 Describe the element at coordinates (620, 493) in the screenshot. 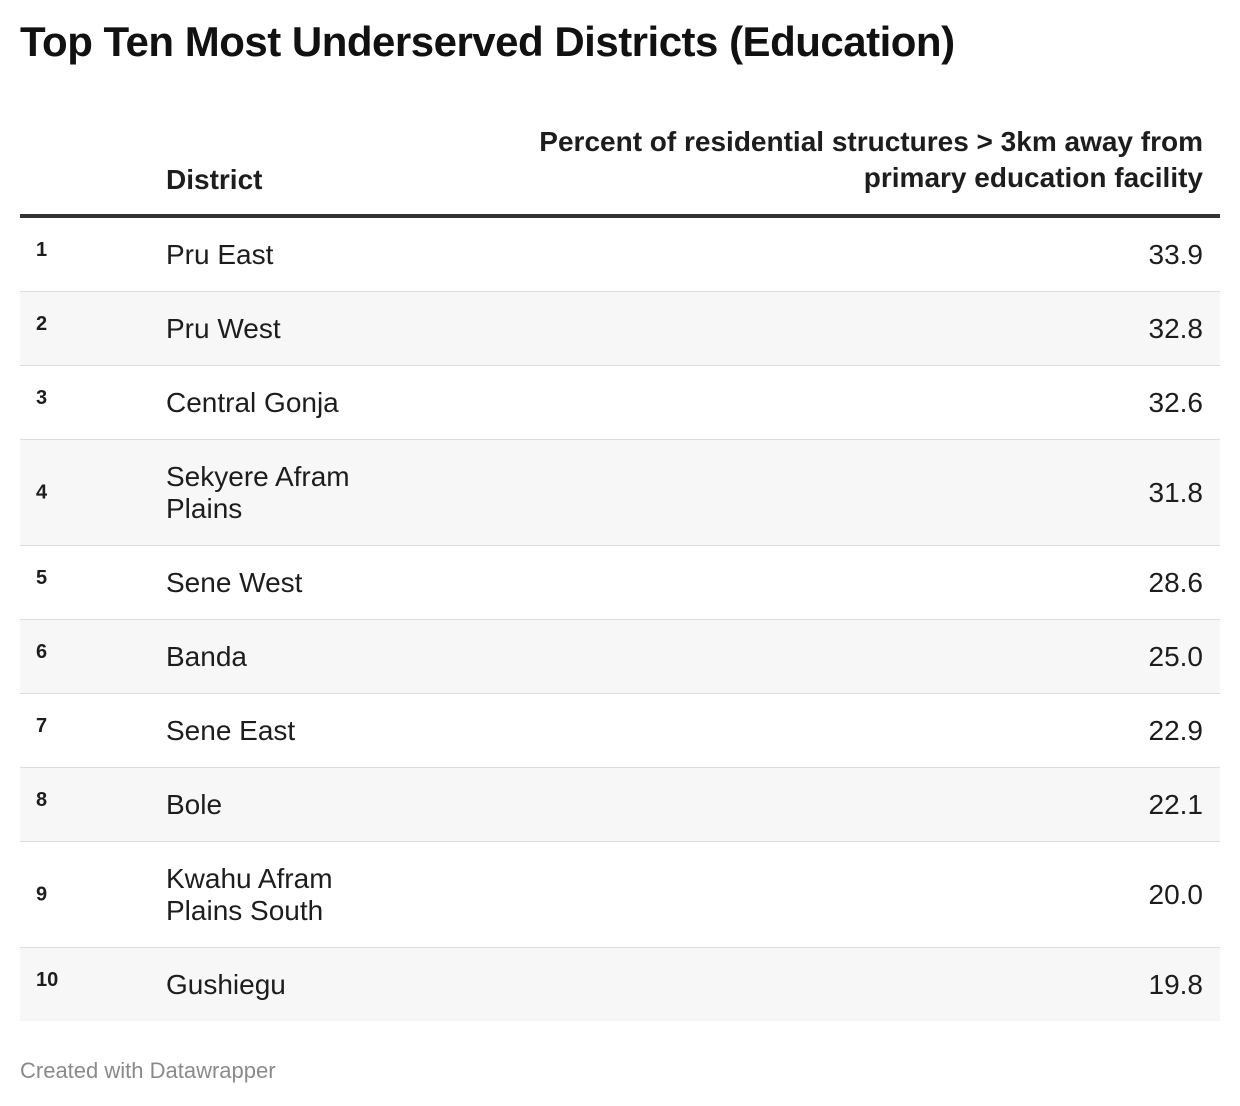

I see `table-row: 4 Sekyere Afram Plains 31.8` at that location.